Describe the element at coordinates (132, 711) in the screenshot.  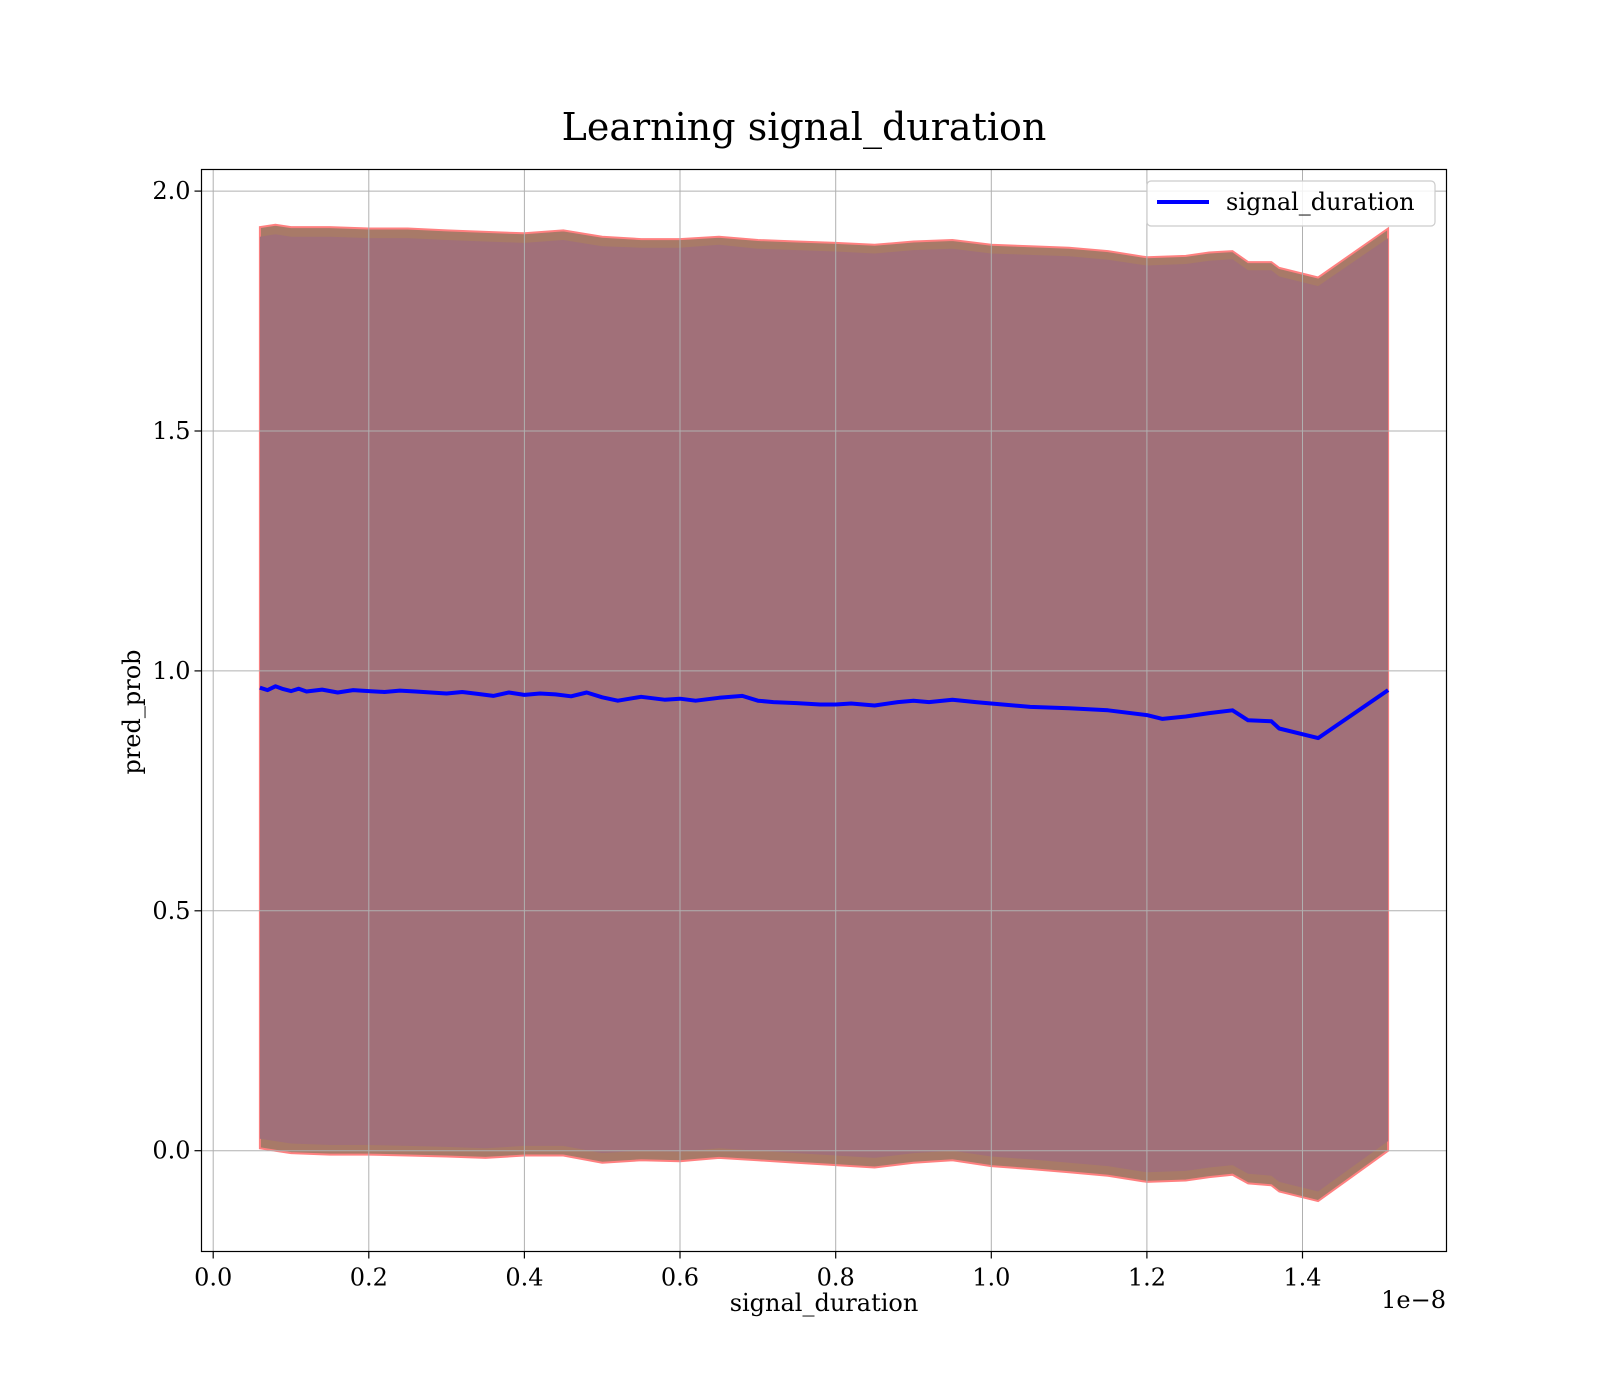
I see `y-axis-label: pred_prob` at that location.